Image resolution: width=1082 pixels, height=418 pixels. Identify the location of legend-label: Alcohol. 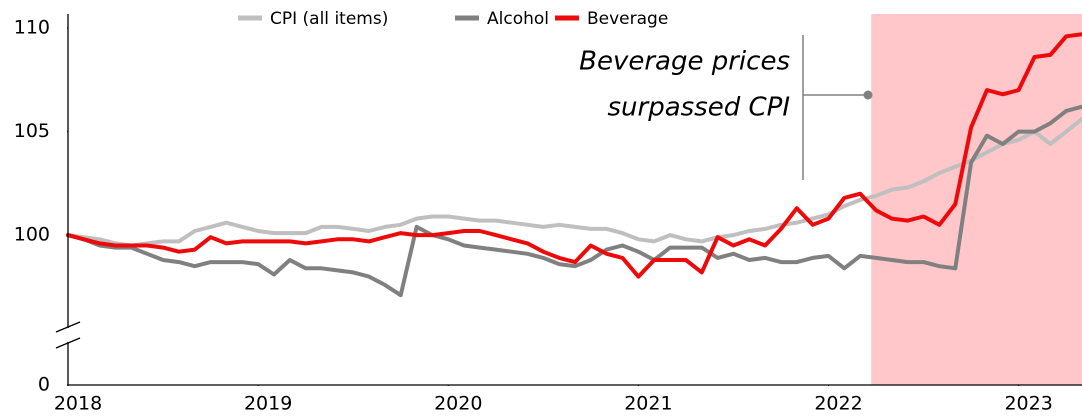
(518, 19).